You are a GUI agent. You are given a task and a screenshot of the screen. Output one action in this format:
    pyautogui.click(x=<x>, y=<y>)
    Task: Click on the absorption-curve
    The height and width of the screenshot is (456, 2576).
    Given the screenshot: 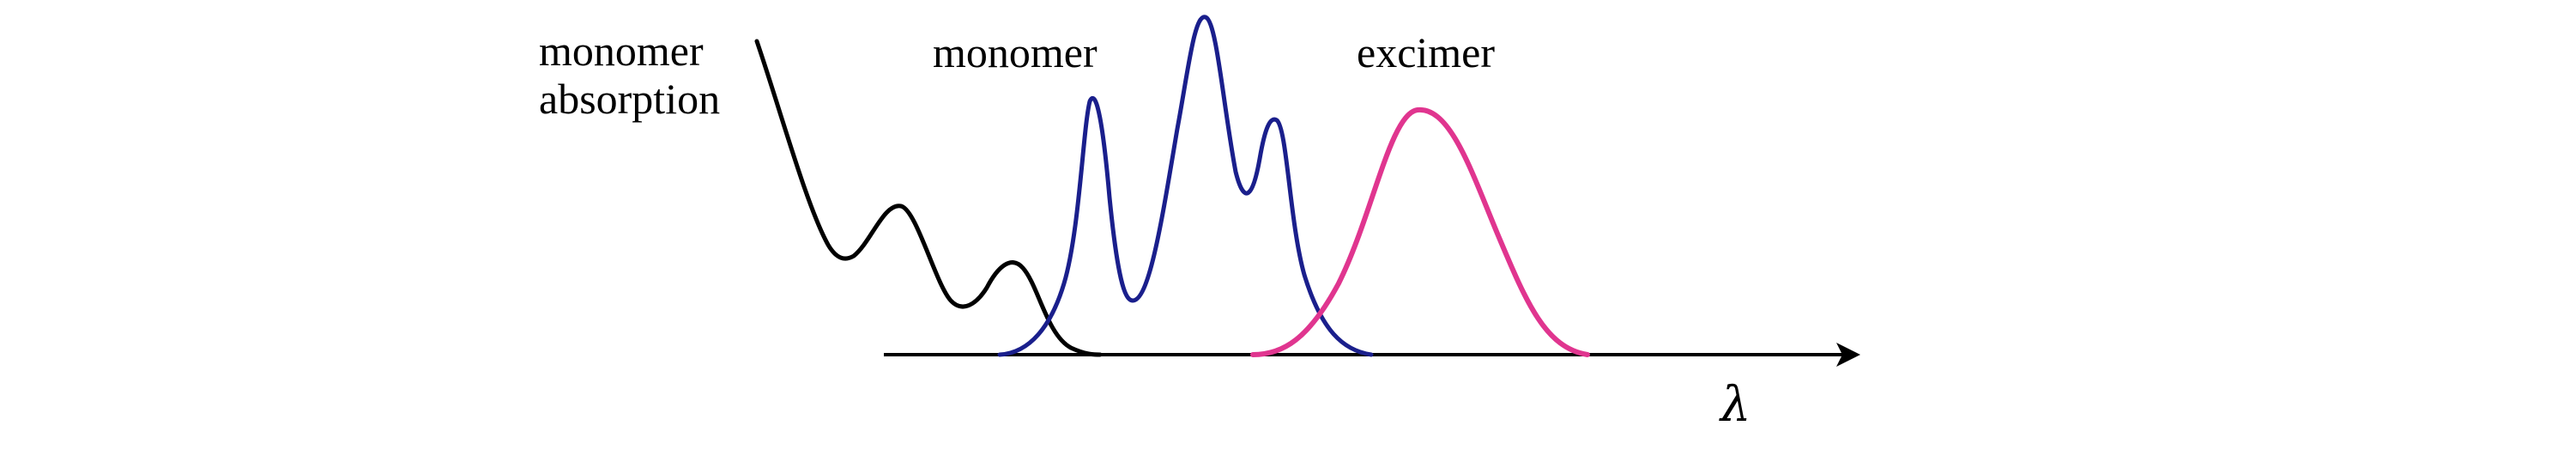 What is the action you would take?
    pyautogui.click(x=928, y=198)
    